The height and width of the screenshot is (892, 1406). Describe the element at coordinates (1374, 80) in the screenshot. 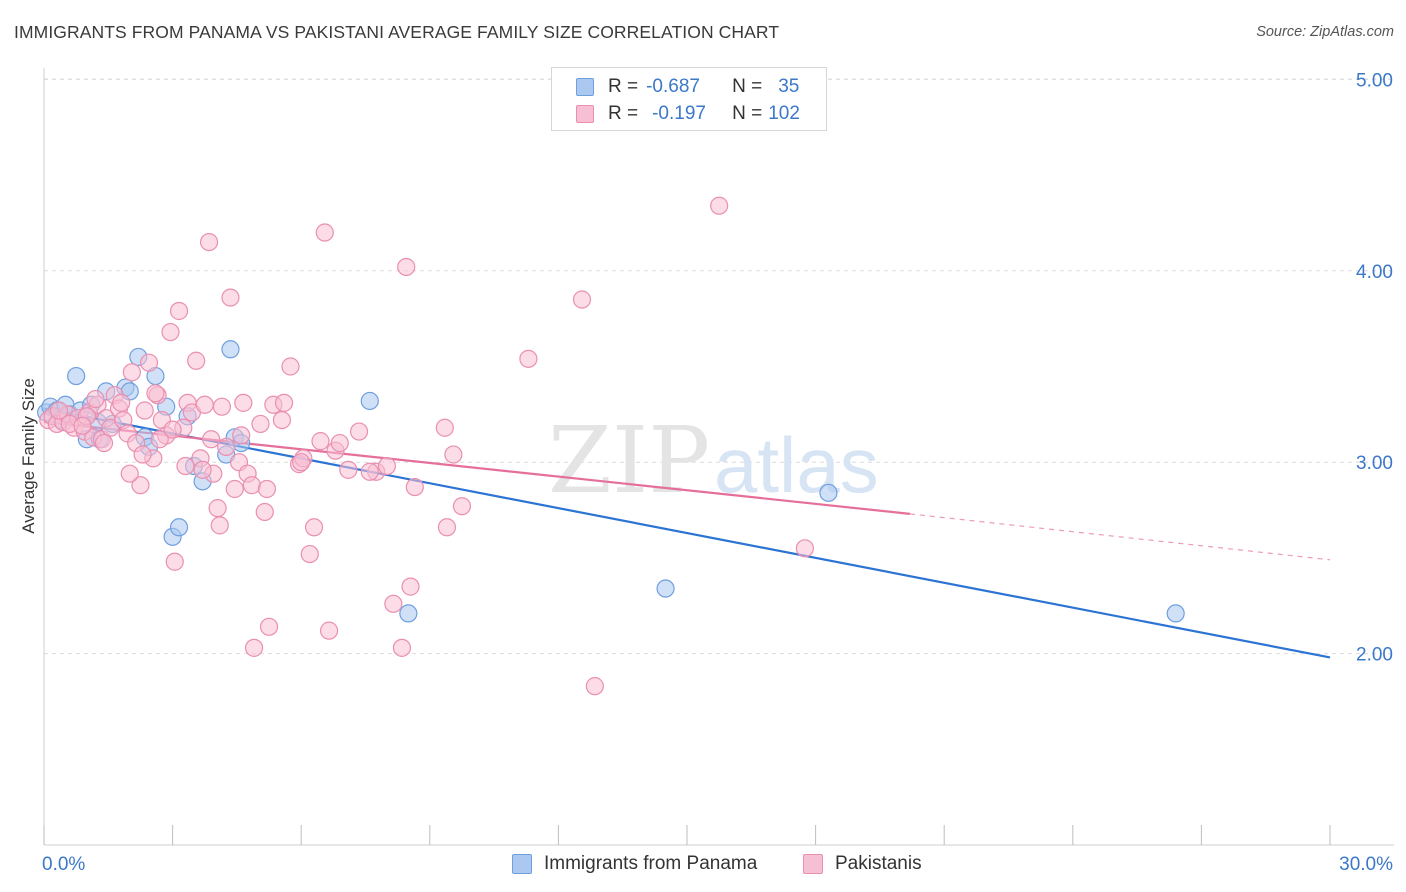

I see `y-tick-label: 5.00` at that location.